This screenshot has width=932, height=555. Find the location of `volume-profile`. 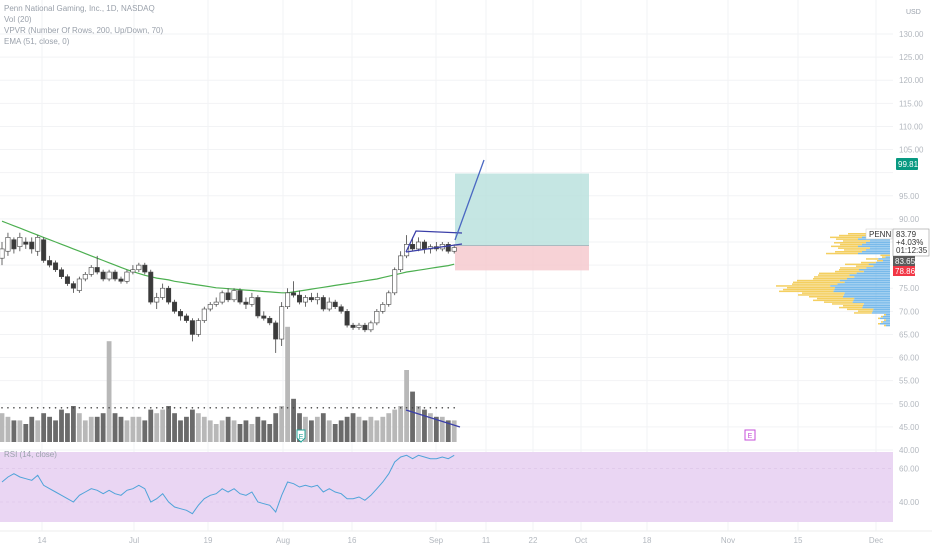

volume-profile is located at coordinates (833, 280).